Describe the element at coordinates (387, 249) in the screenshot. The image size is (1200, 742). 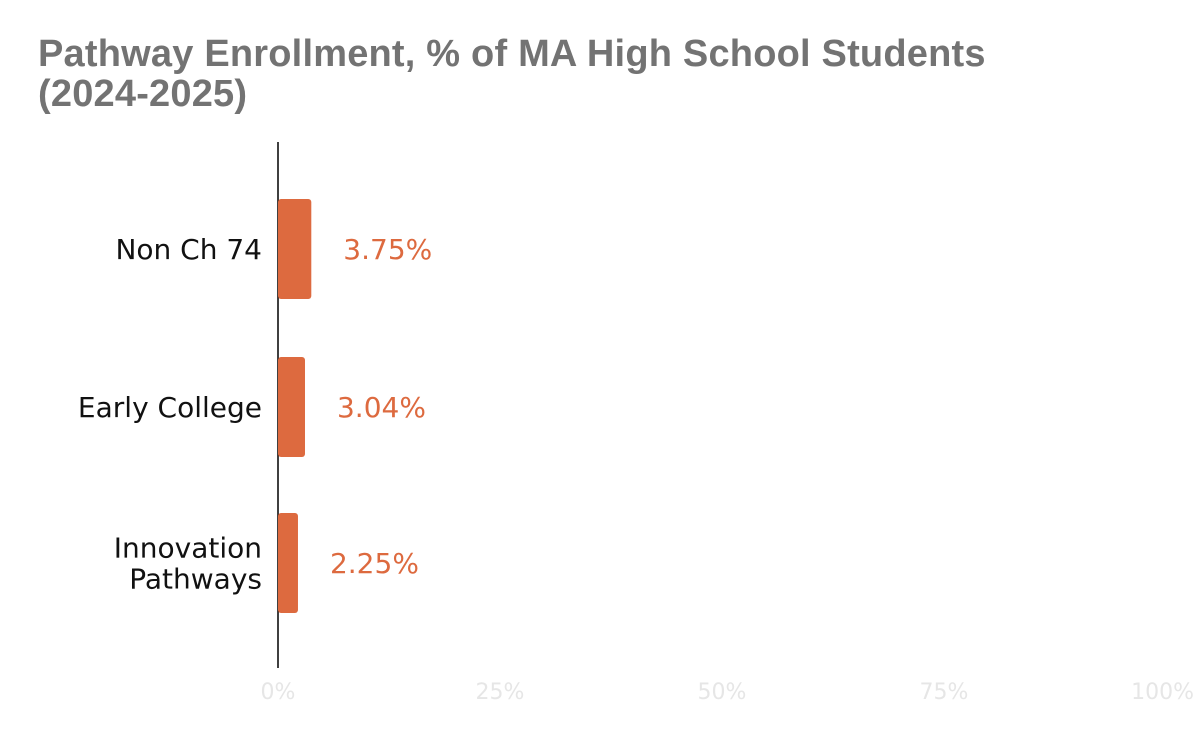
I see `value-label-0: 3.75%` at that location.